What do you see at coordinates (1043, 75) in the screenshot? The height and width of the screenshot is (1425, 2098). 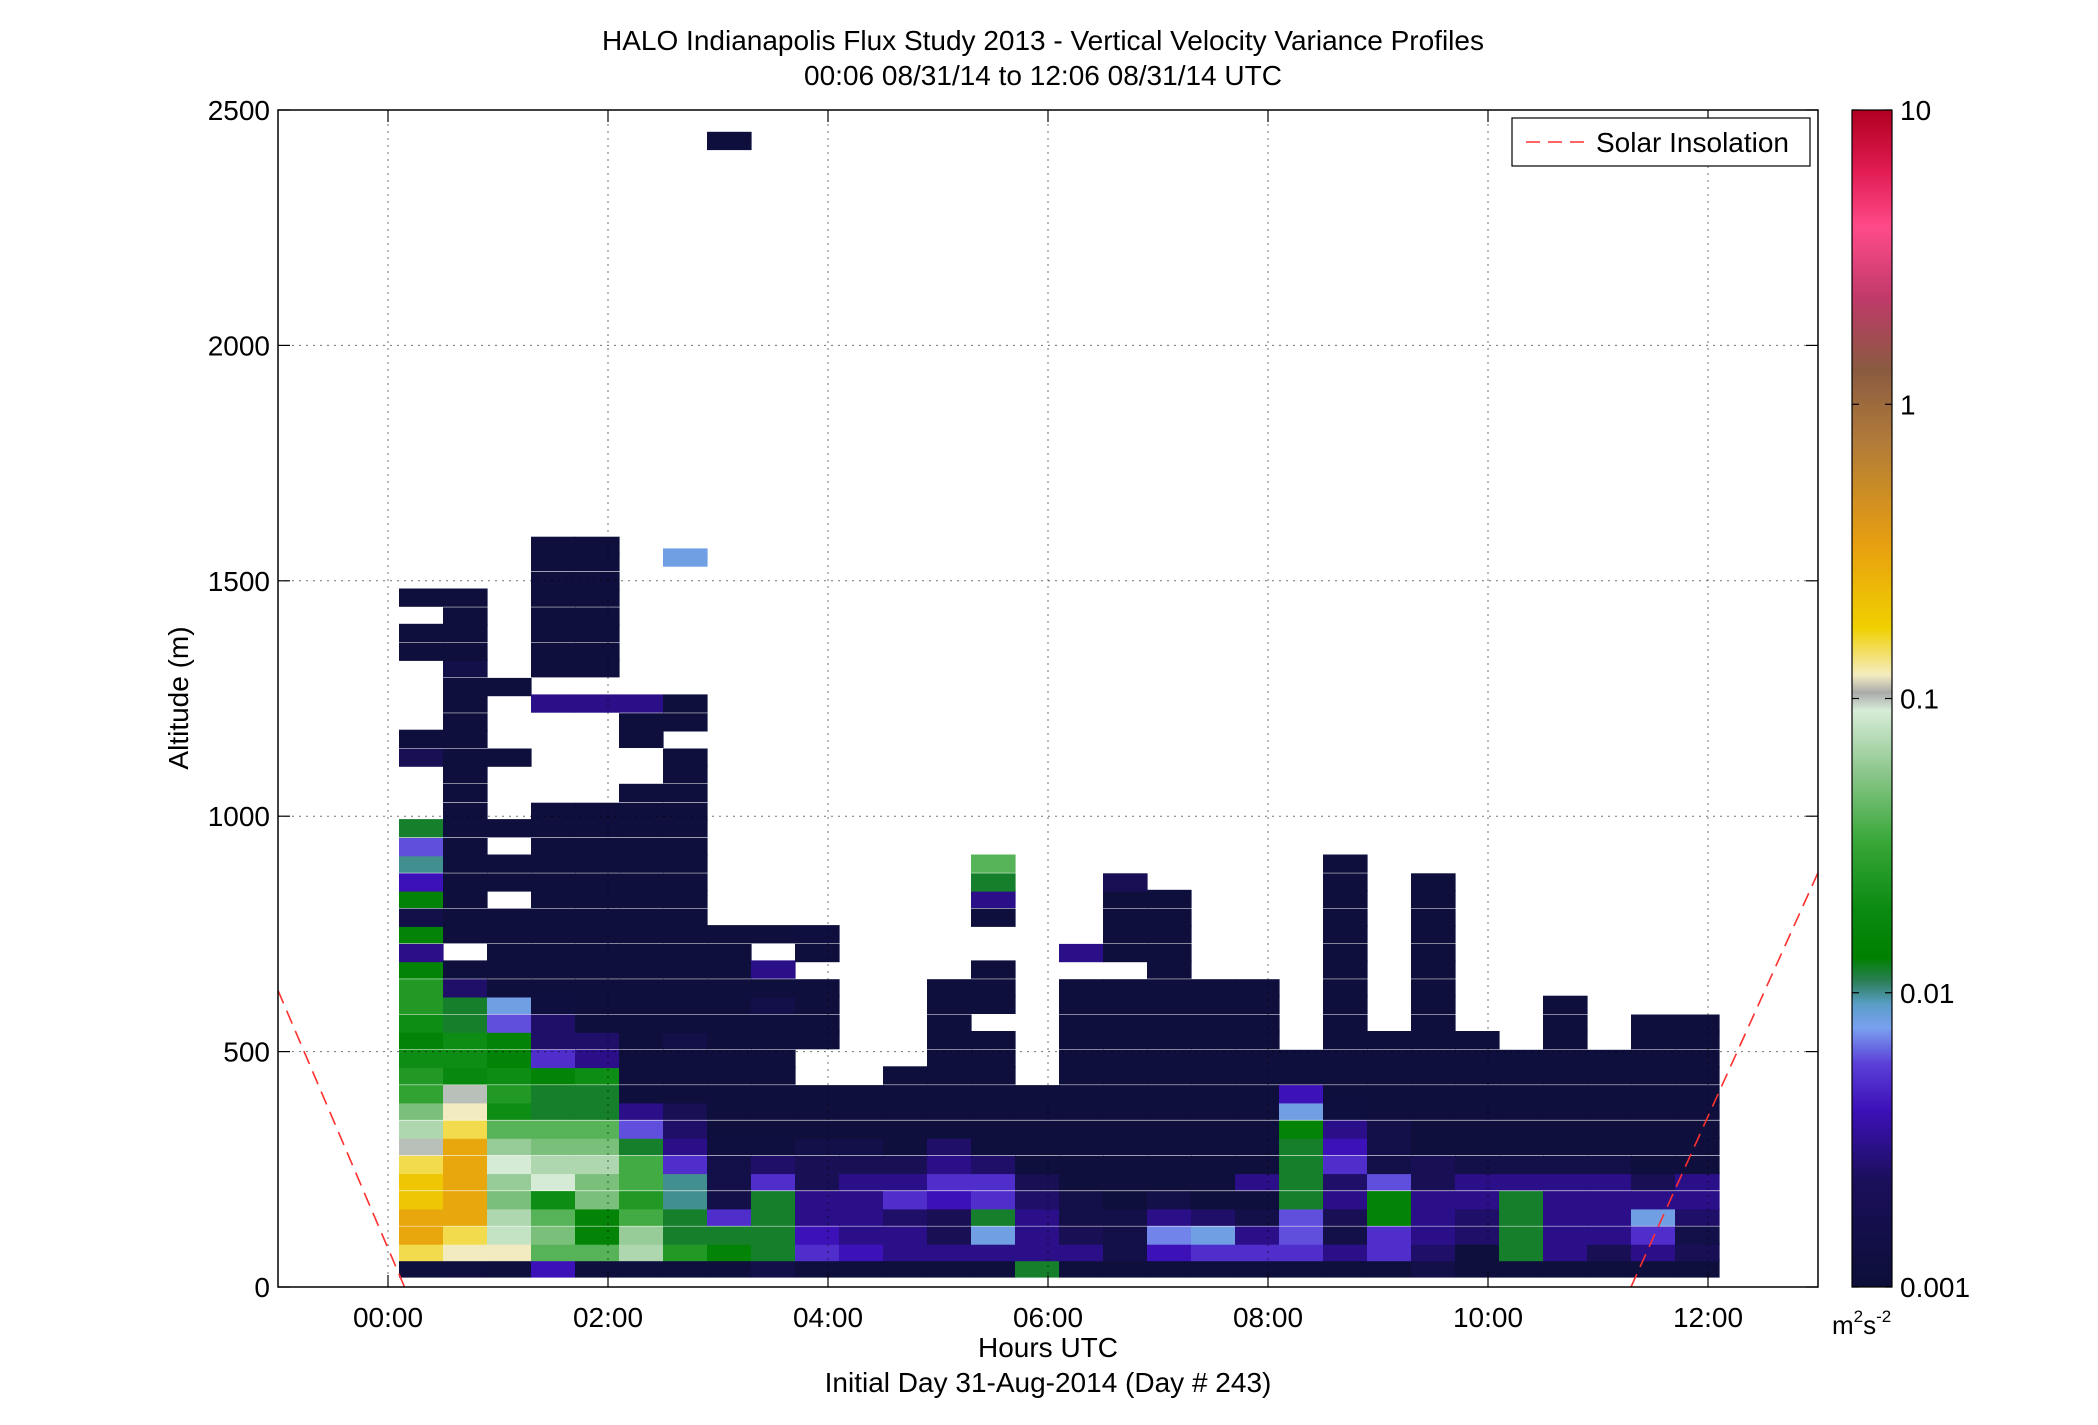 I see `chart-subtitle: 00:06 08/31/14 to 12:06 08/31/14 UTC` at bounding box center [1043, 75].